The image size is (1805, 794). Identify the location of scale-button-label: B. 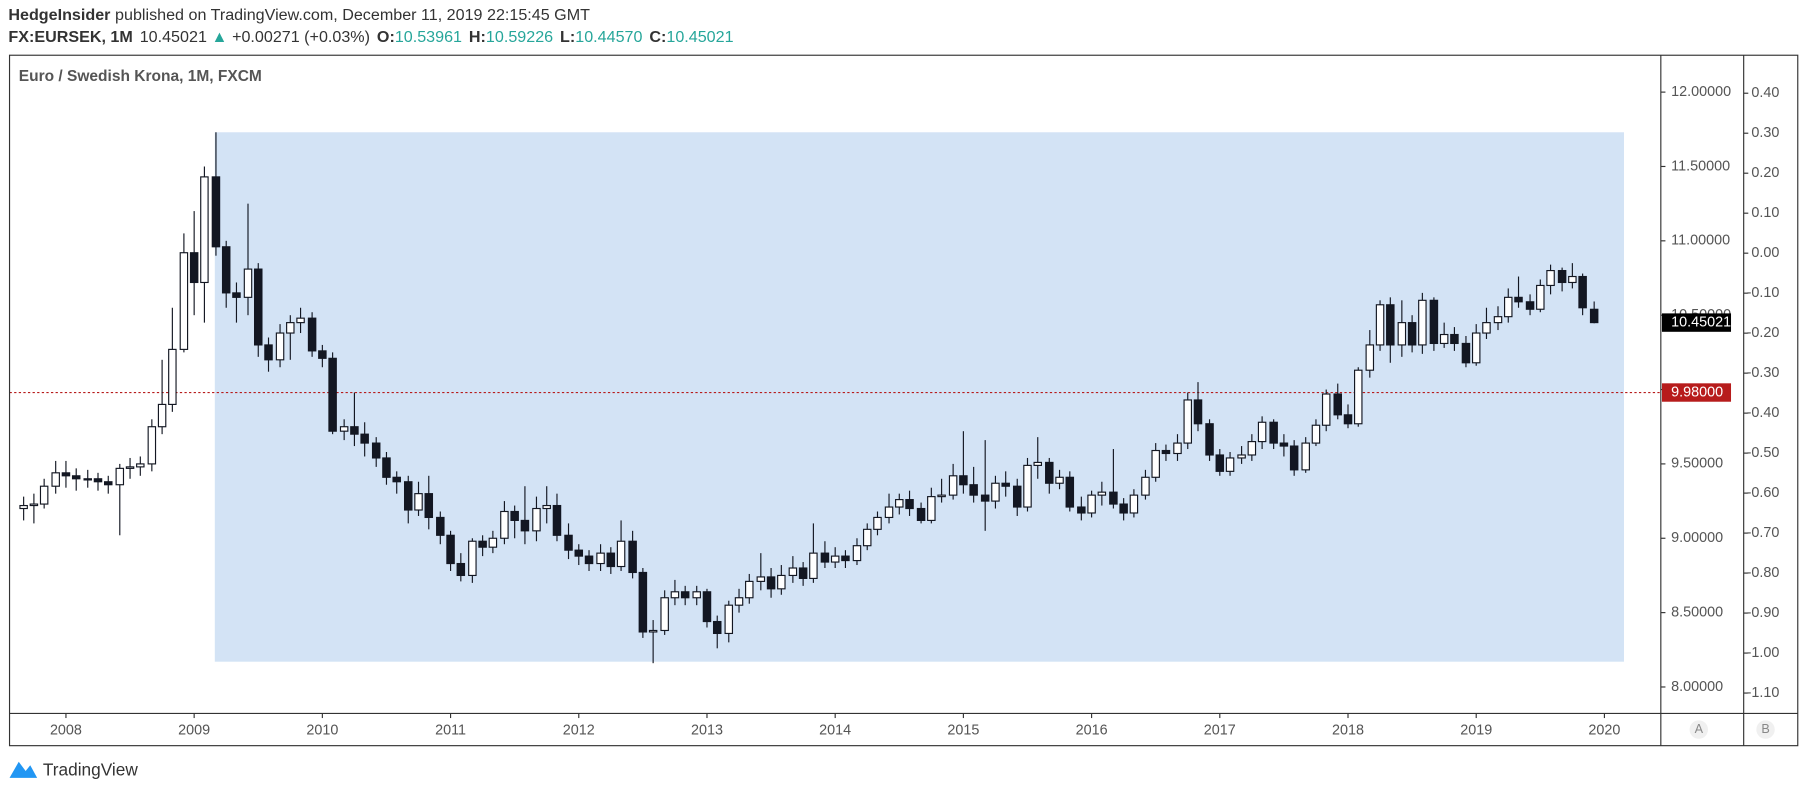
(1765, 729).